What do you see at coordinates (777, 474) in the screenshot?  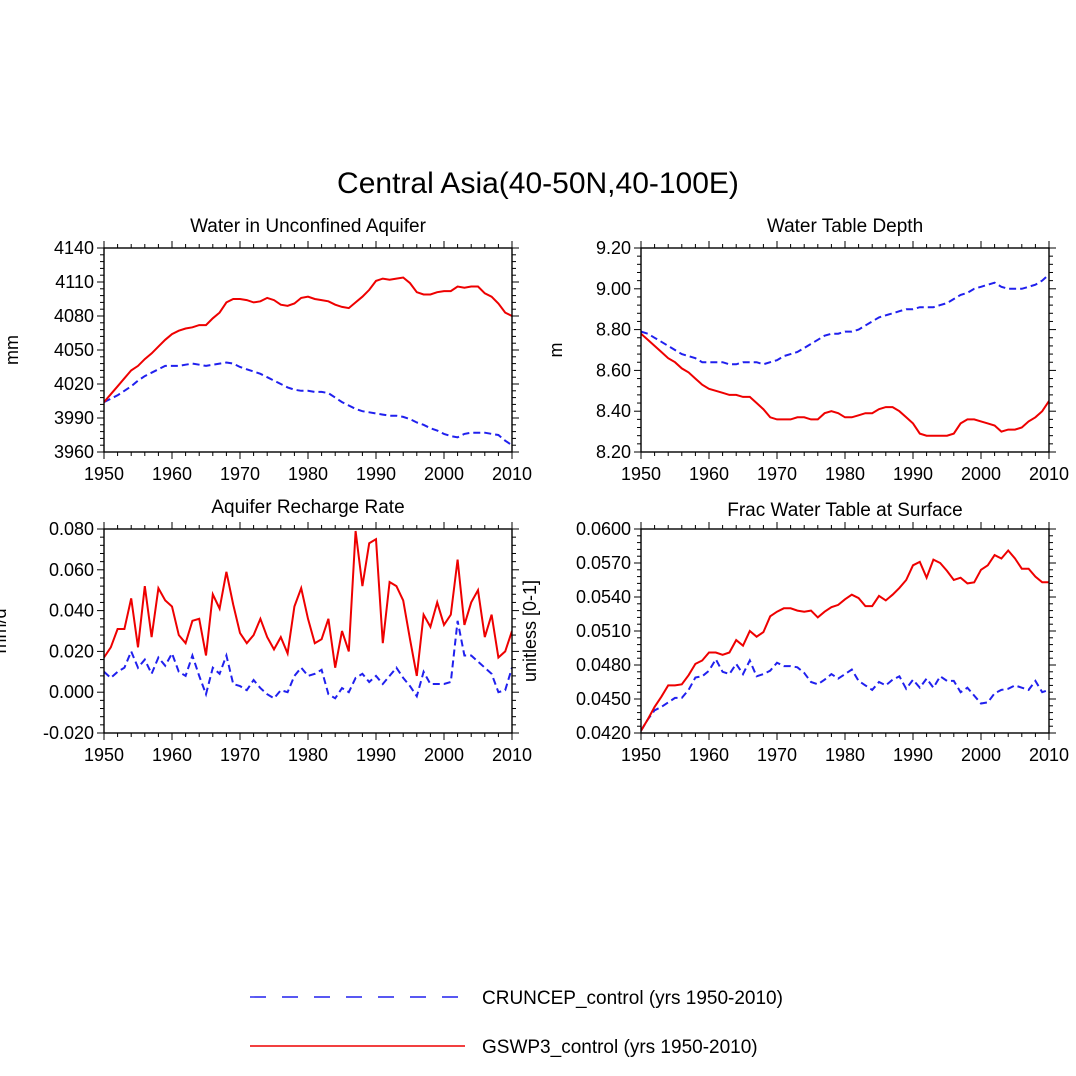 I see `water-table-depth-xtick-label: 1970` at bounding box center [777, 474].